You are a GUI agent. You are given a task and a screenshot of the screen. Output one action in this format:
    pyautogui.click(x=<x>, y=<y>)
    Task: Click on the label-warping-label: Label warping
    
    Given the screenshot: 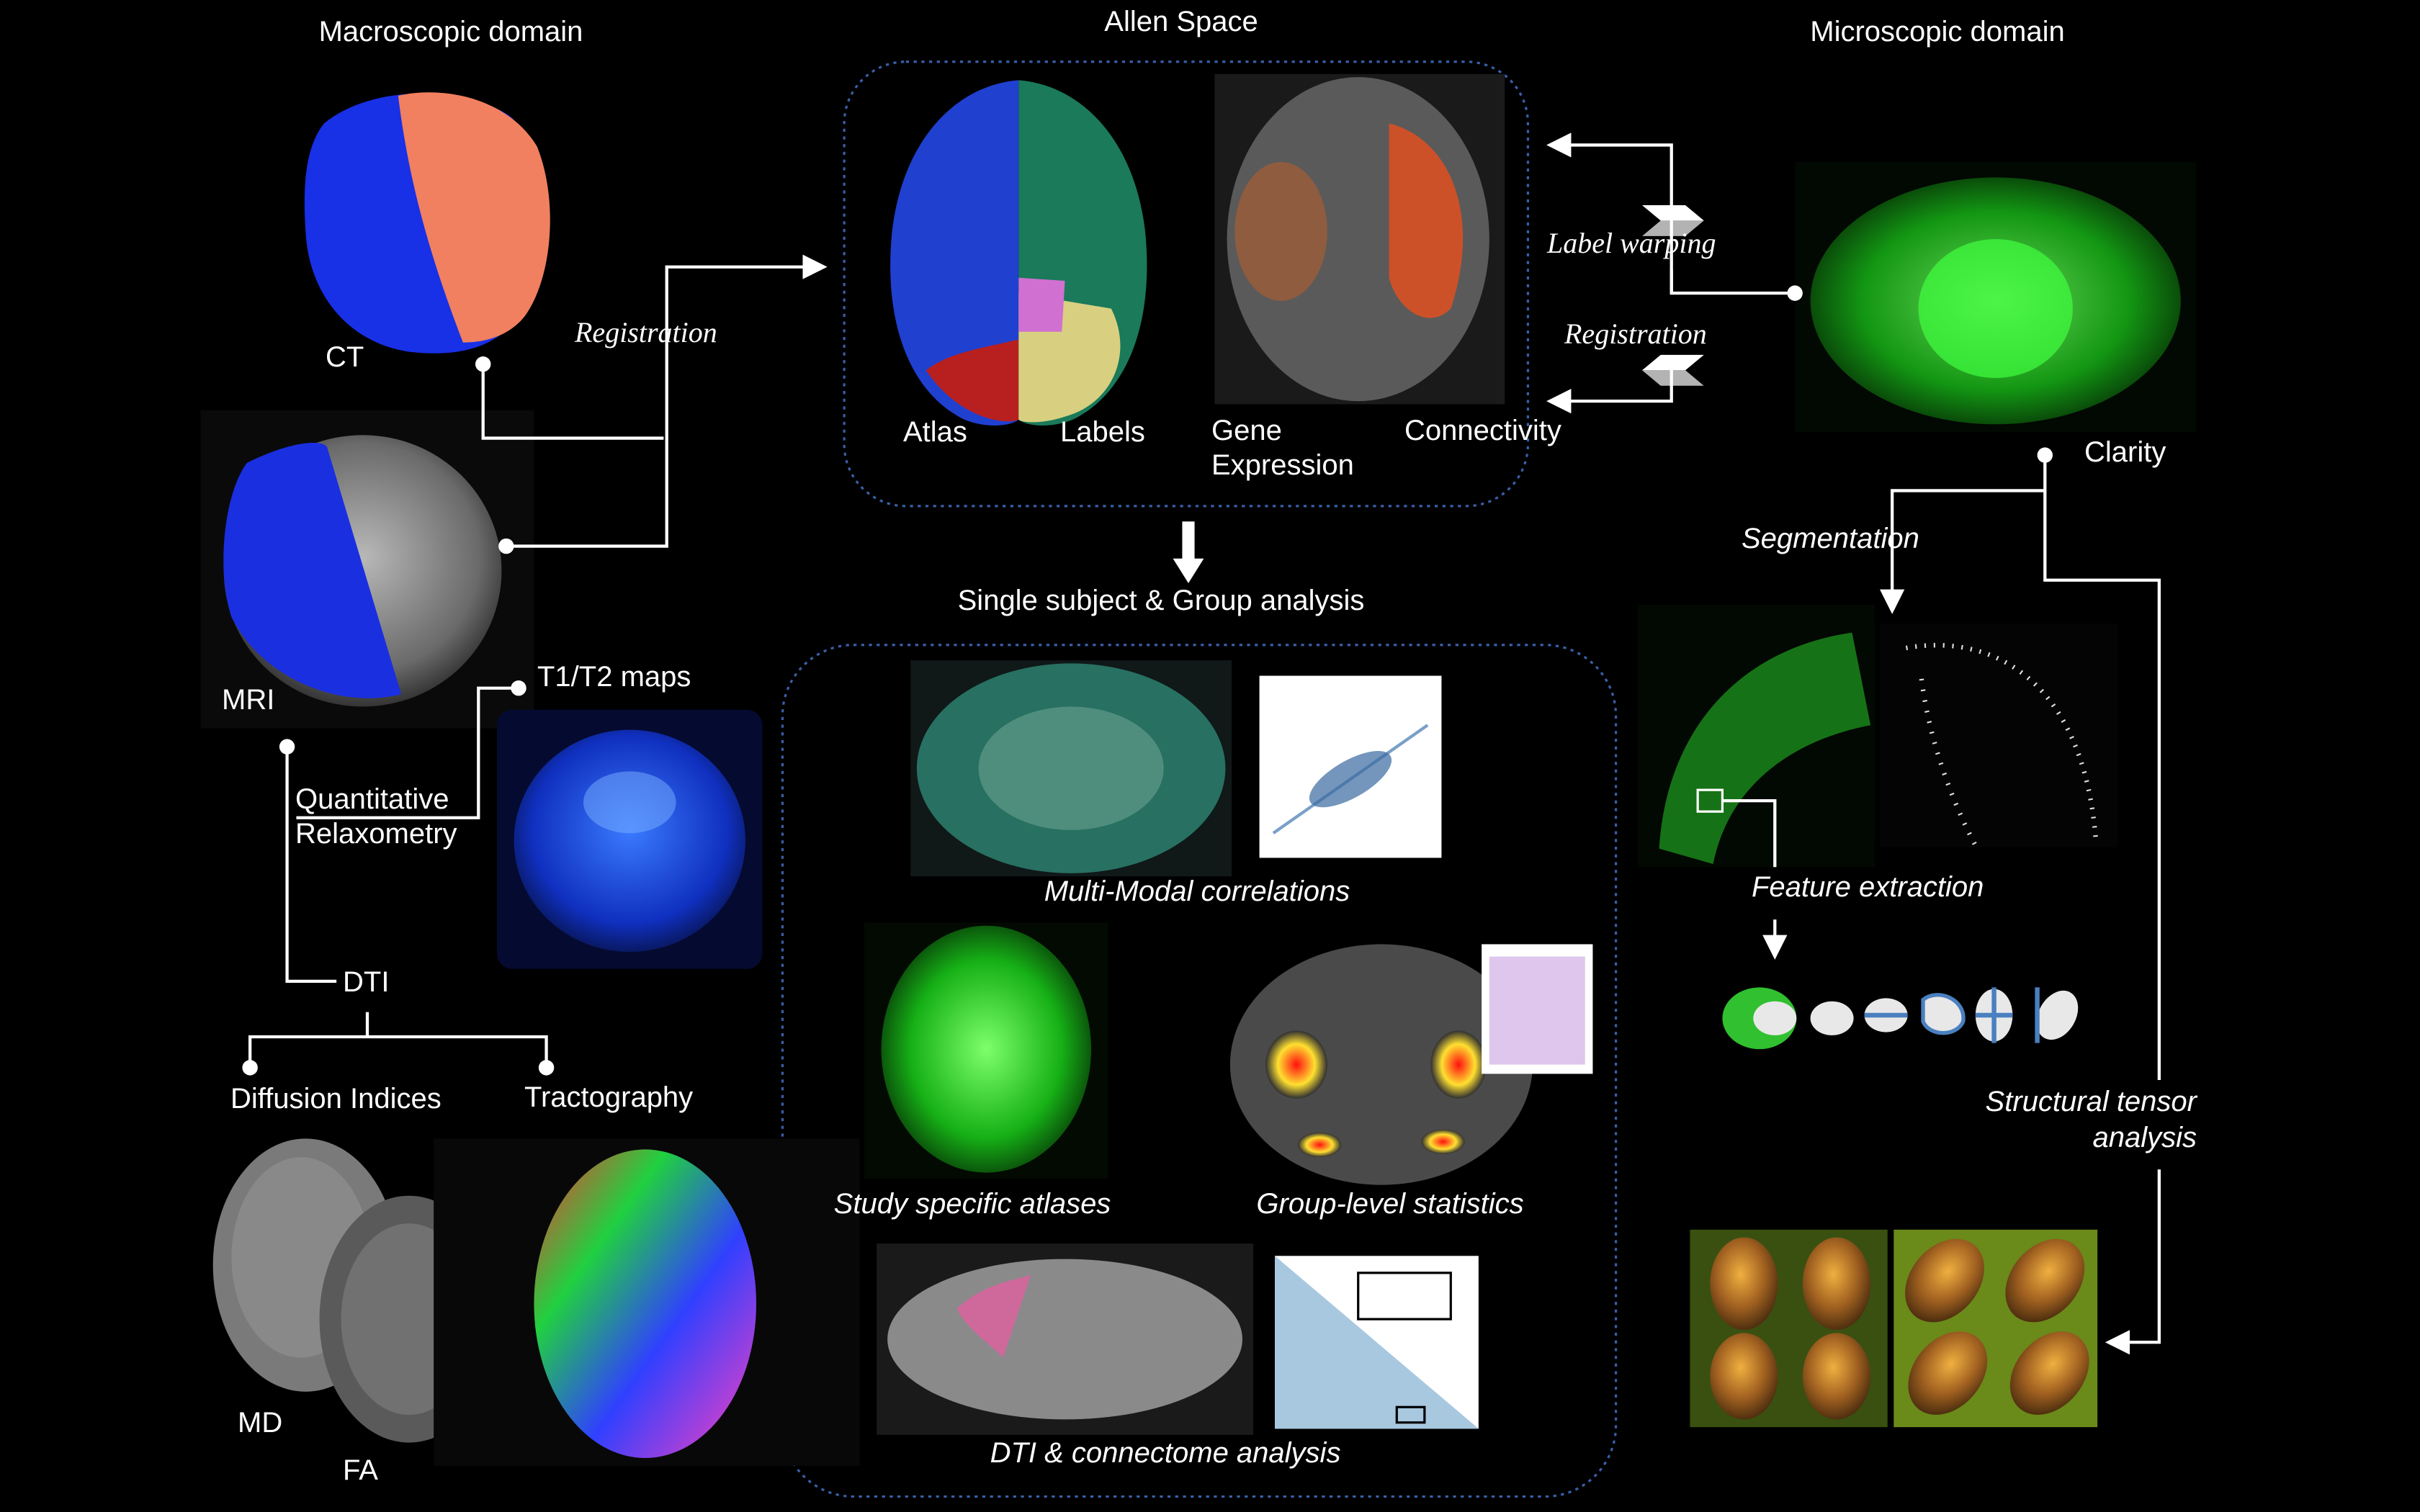 What is the action you would take?
    pyautogui.click(x=1631, y=243)
    